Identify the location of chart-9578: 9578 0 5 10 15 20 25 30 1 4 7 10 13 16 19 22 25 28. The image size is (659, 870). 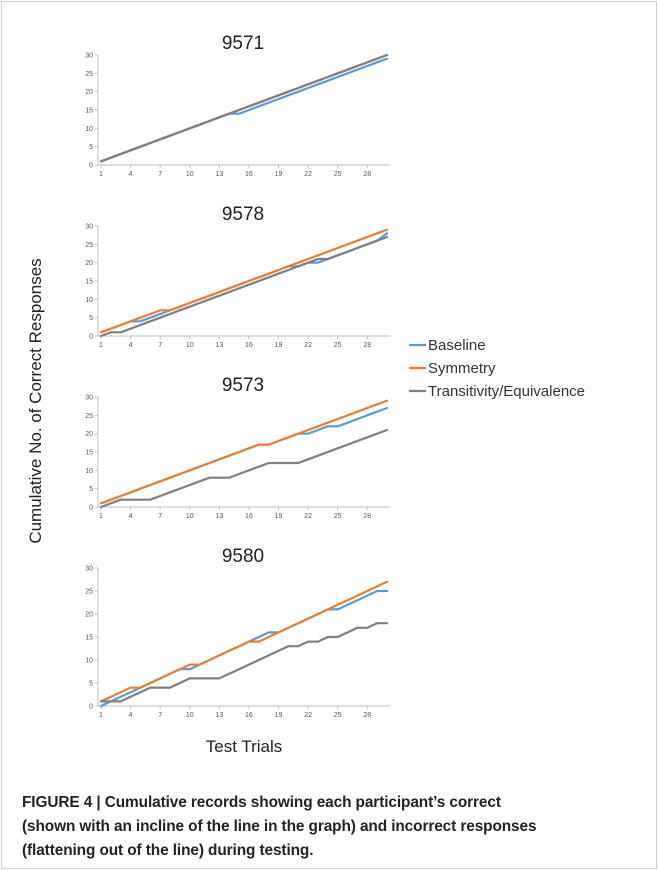
(237, 276).